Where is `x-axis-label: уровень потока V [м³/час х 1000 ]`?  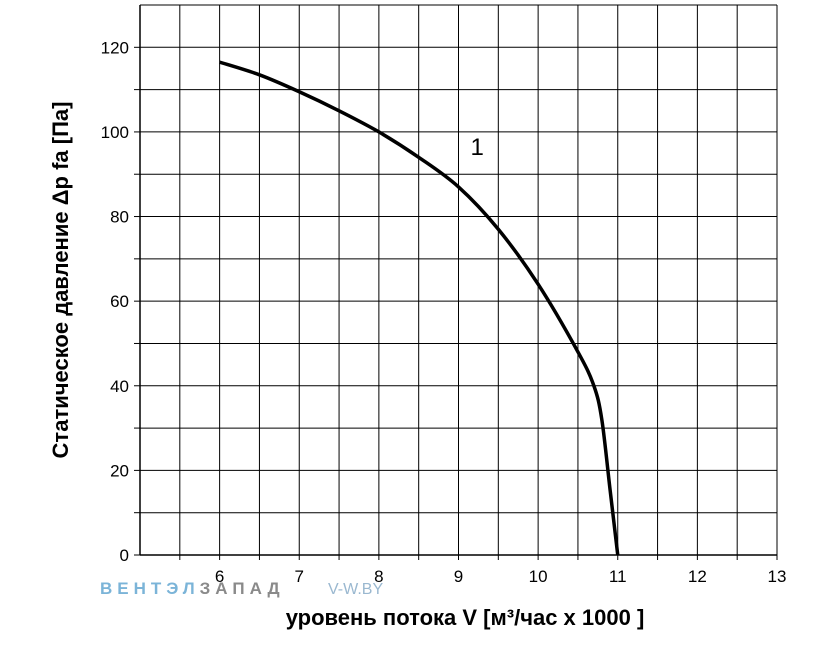
x-axis-label: уровень потока V [м³/час х 1000 ] is located at coordinates (465, 617).